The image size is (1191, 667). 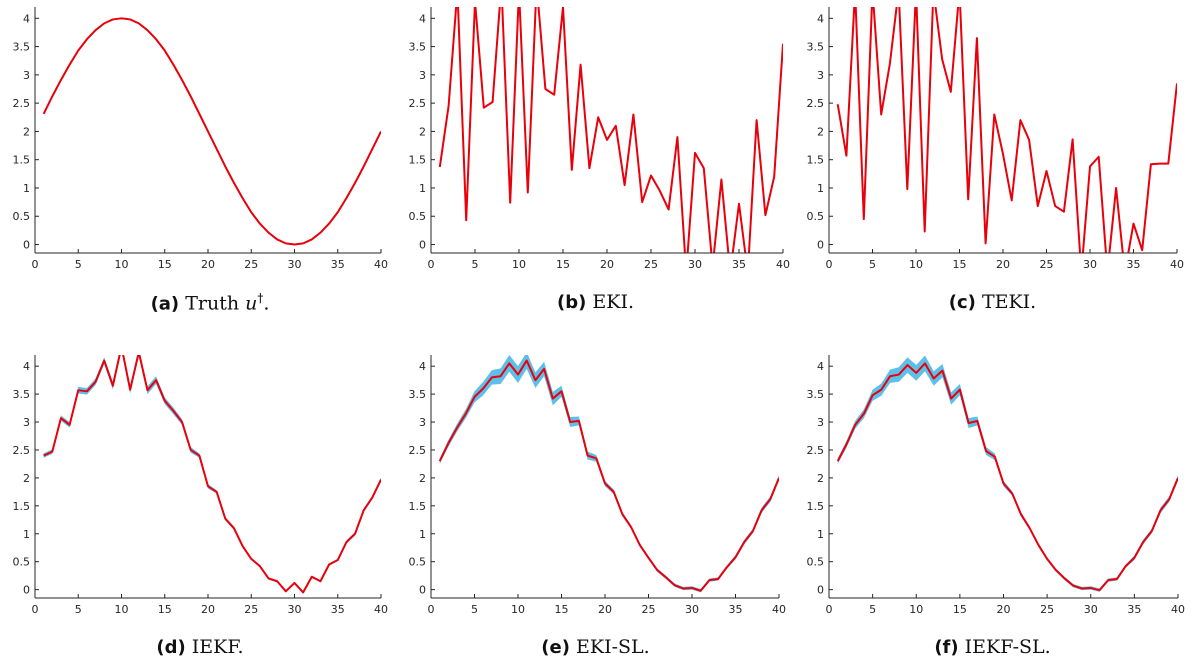 I want to click on caption-b-tag: (b), so click(x=572, y=302).